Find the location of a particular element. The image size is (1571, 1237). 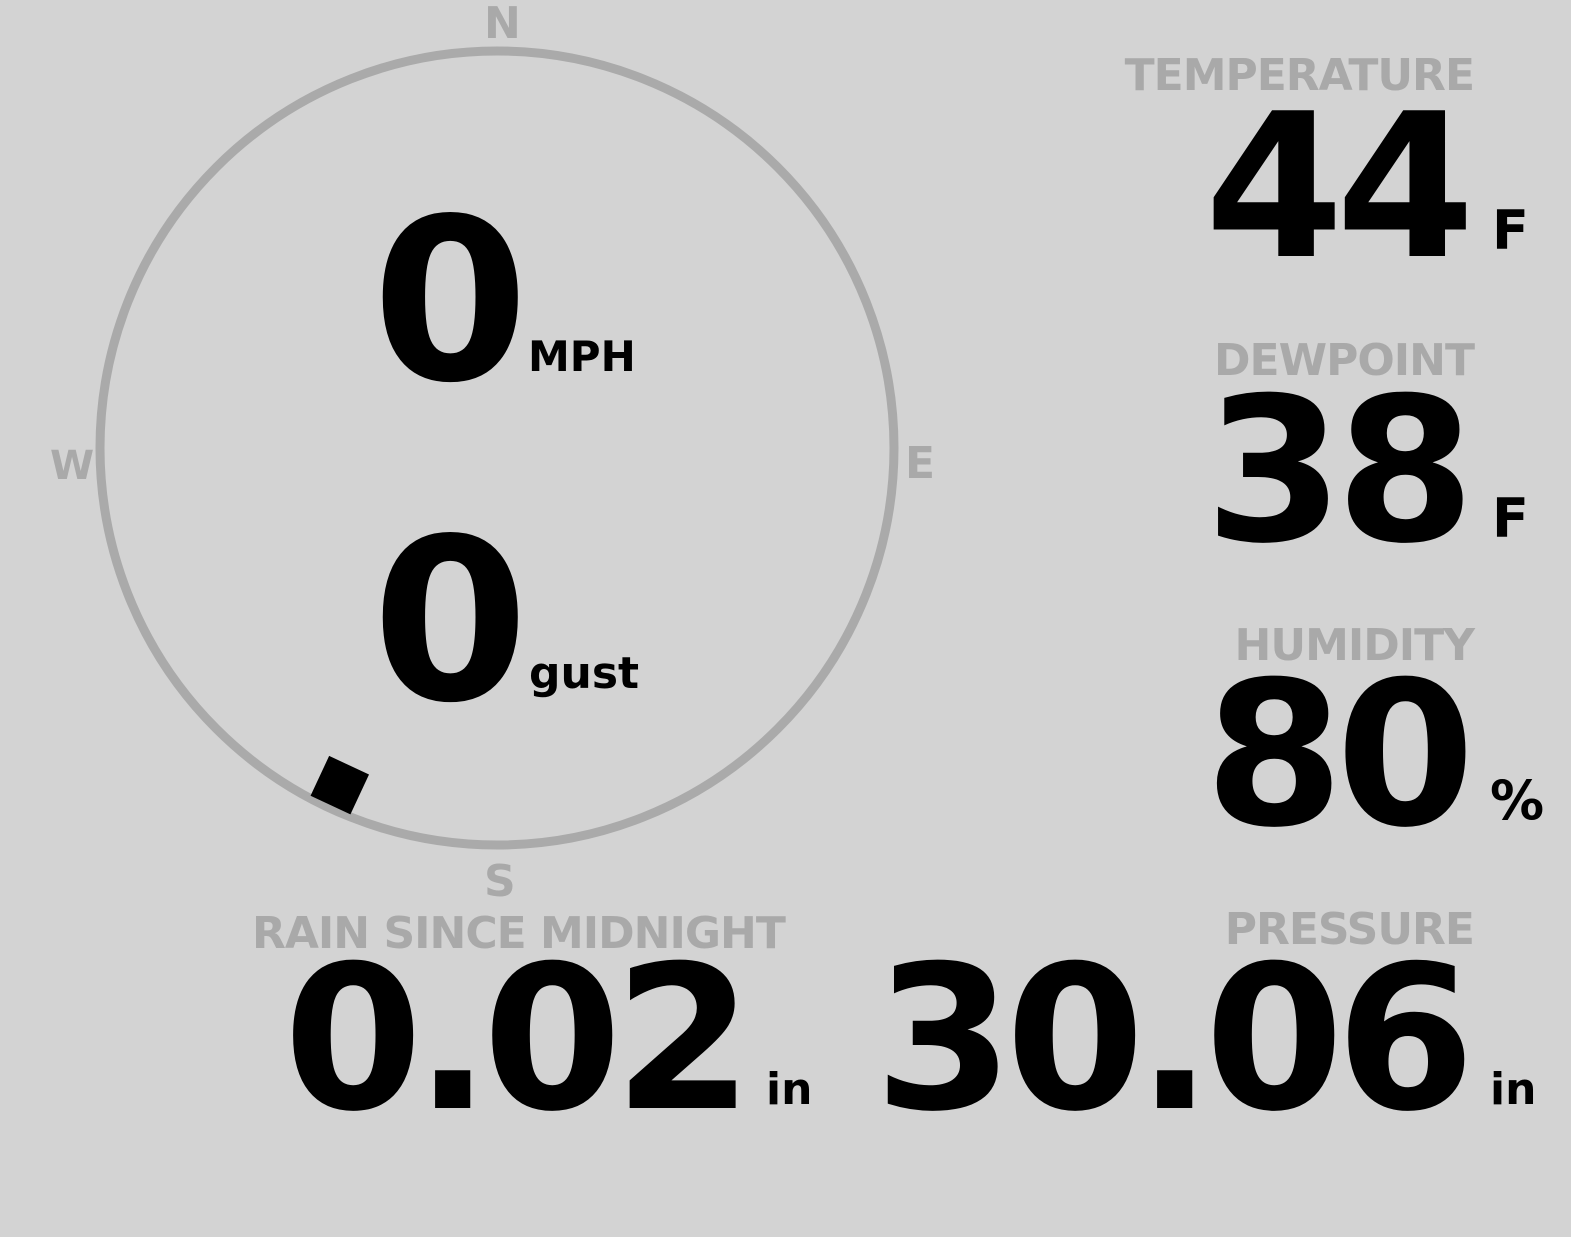

wind-speed-unit: MPH is located at coordinates (582, 356).